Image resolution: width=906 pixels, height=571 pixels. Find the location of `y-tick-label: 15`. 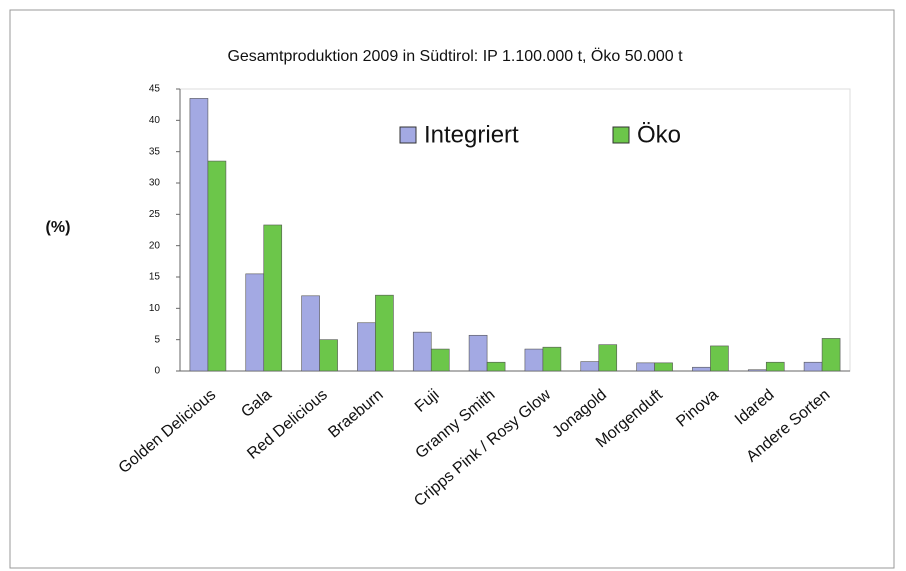

y-tick-label: 15 is located at coordinates (155, 277).